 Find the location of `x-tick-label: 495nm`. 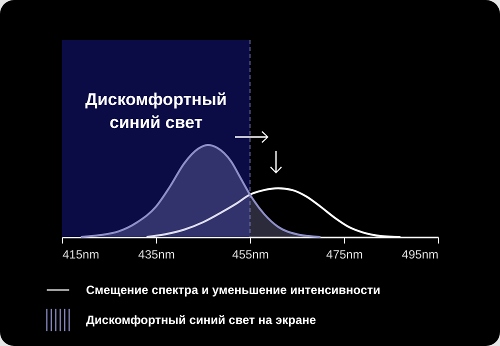

x-tick-label: 495nm is located at coordinates (420, 255).